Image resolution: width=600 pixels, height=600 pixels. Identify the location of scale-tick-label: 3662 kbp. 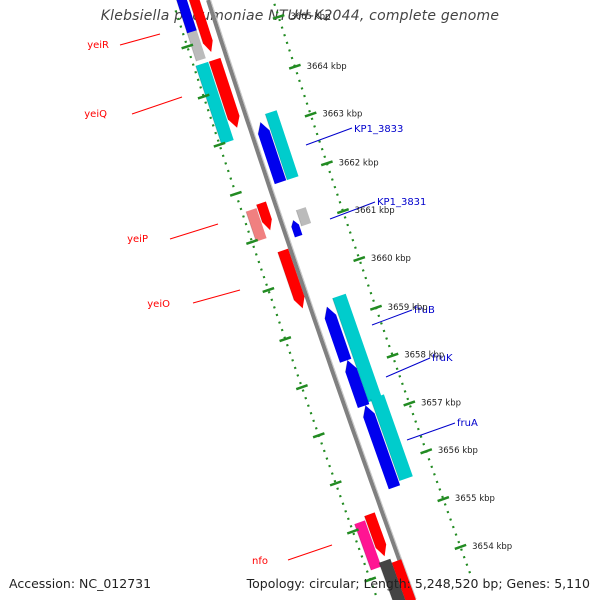
(359, 163).